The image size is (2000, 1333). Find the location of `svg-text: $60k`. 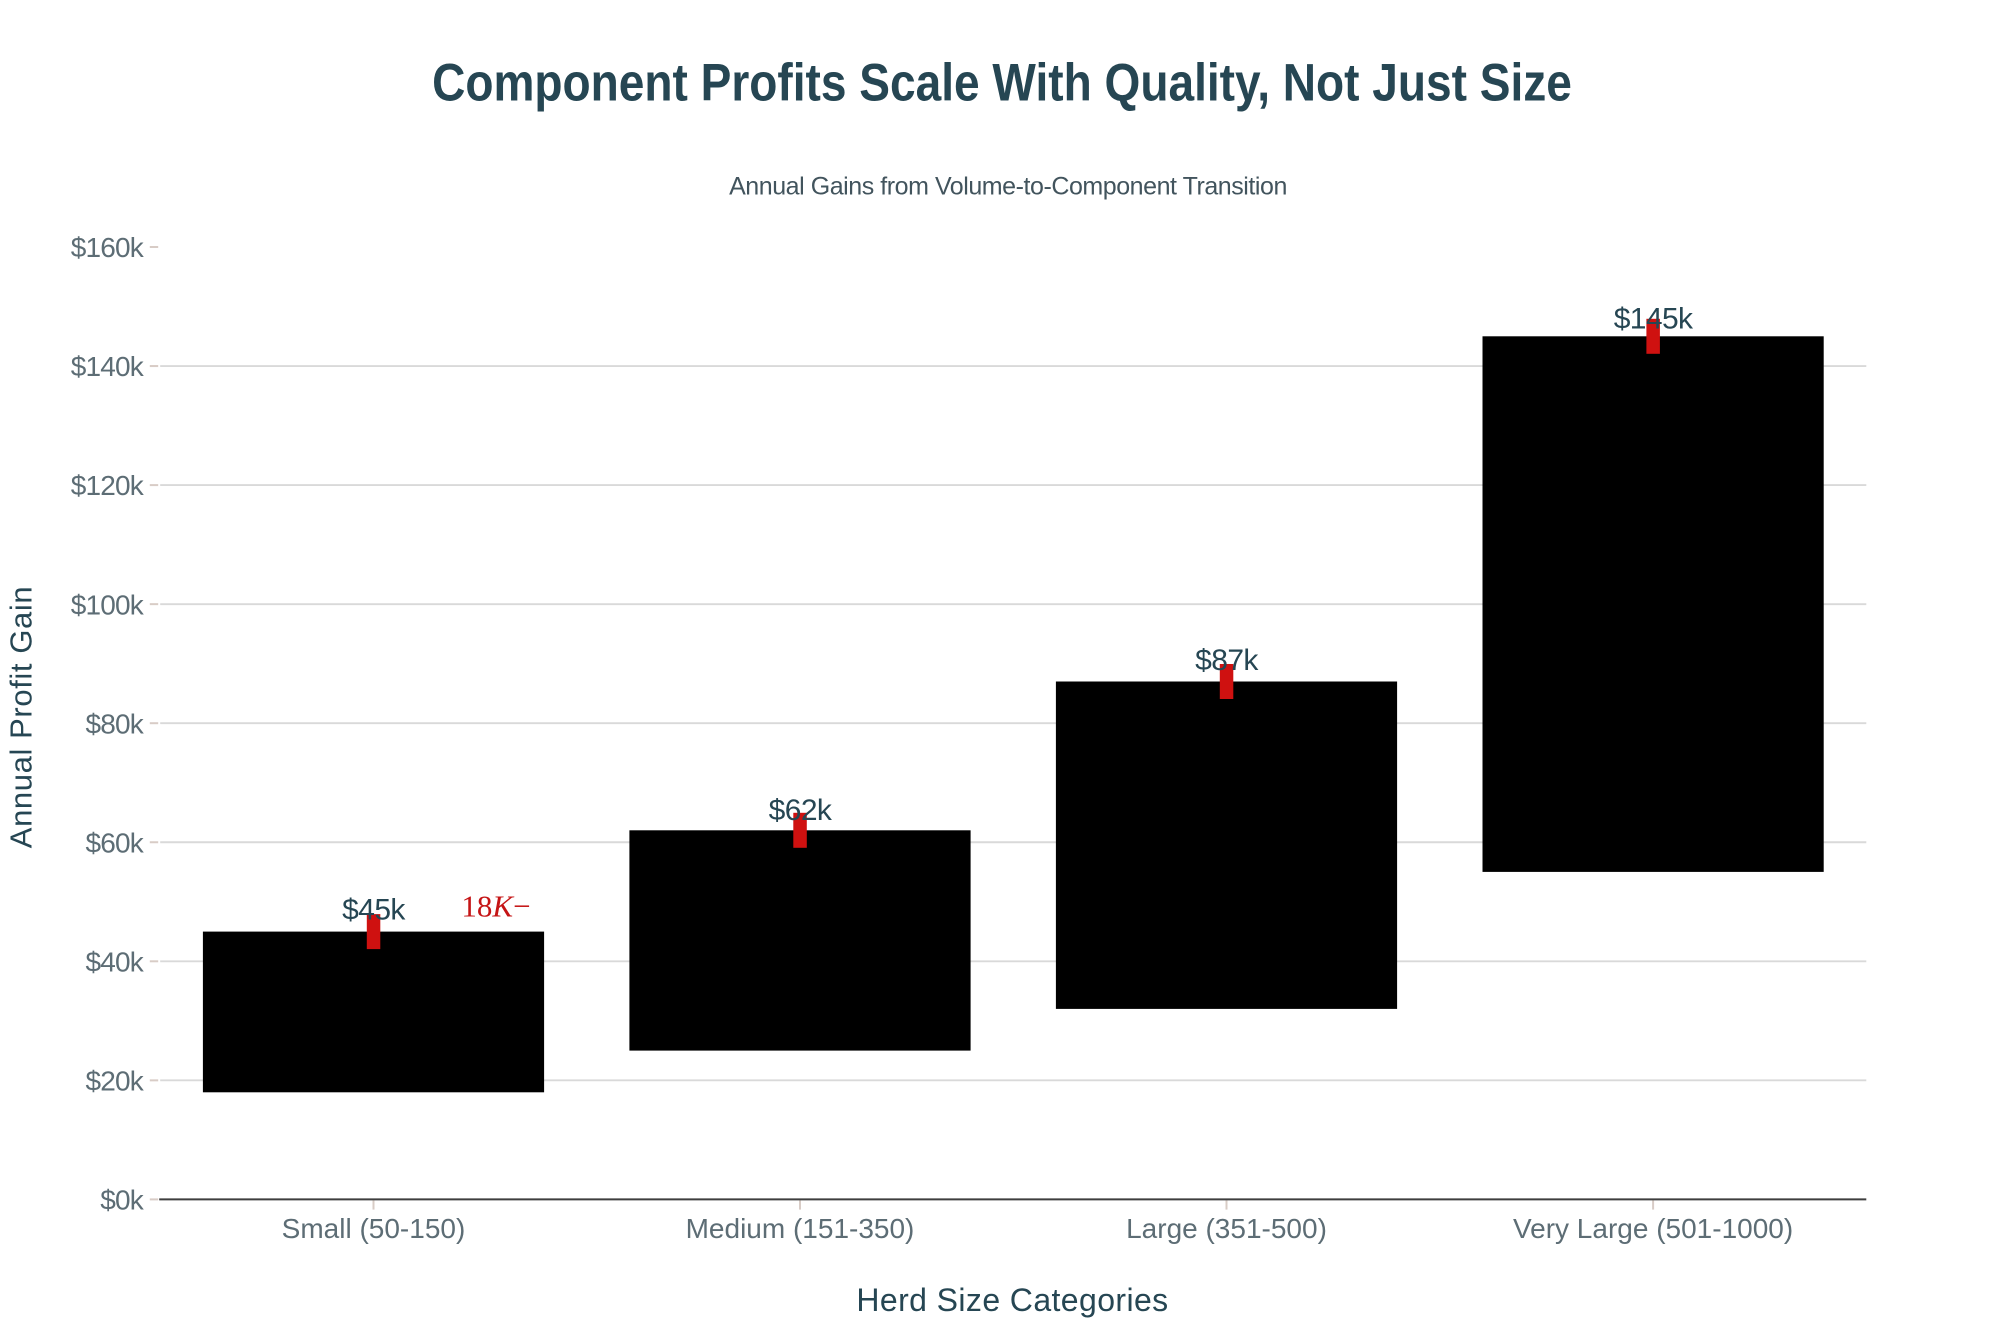

svg-text: $60k is located at coordinates (114, 842).